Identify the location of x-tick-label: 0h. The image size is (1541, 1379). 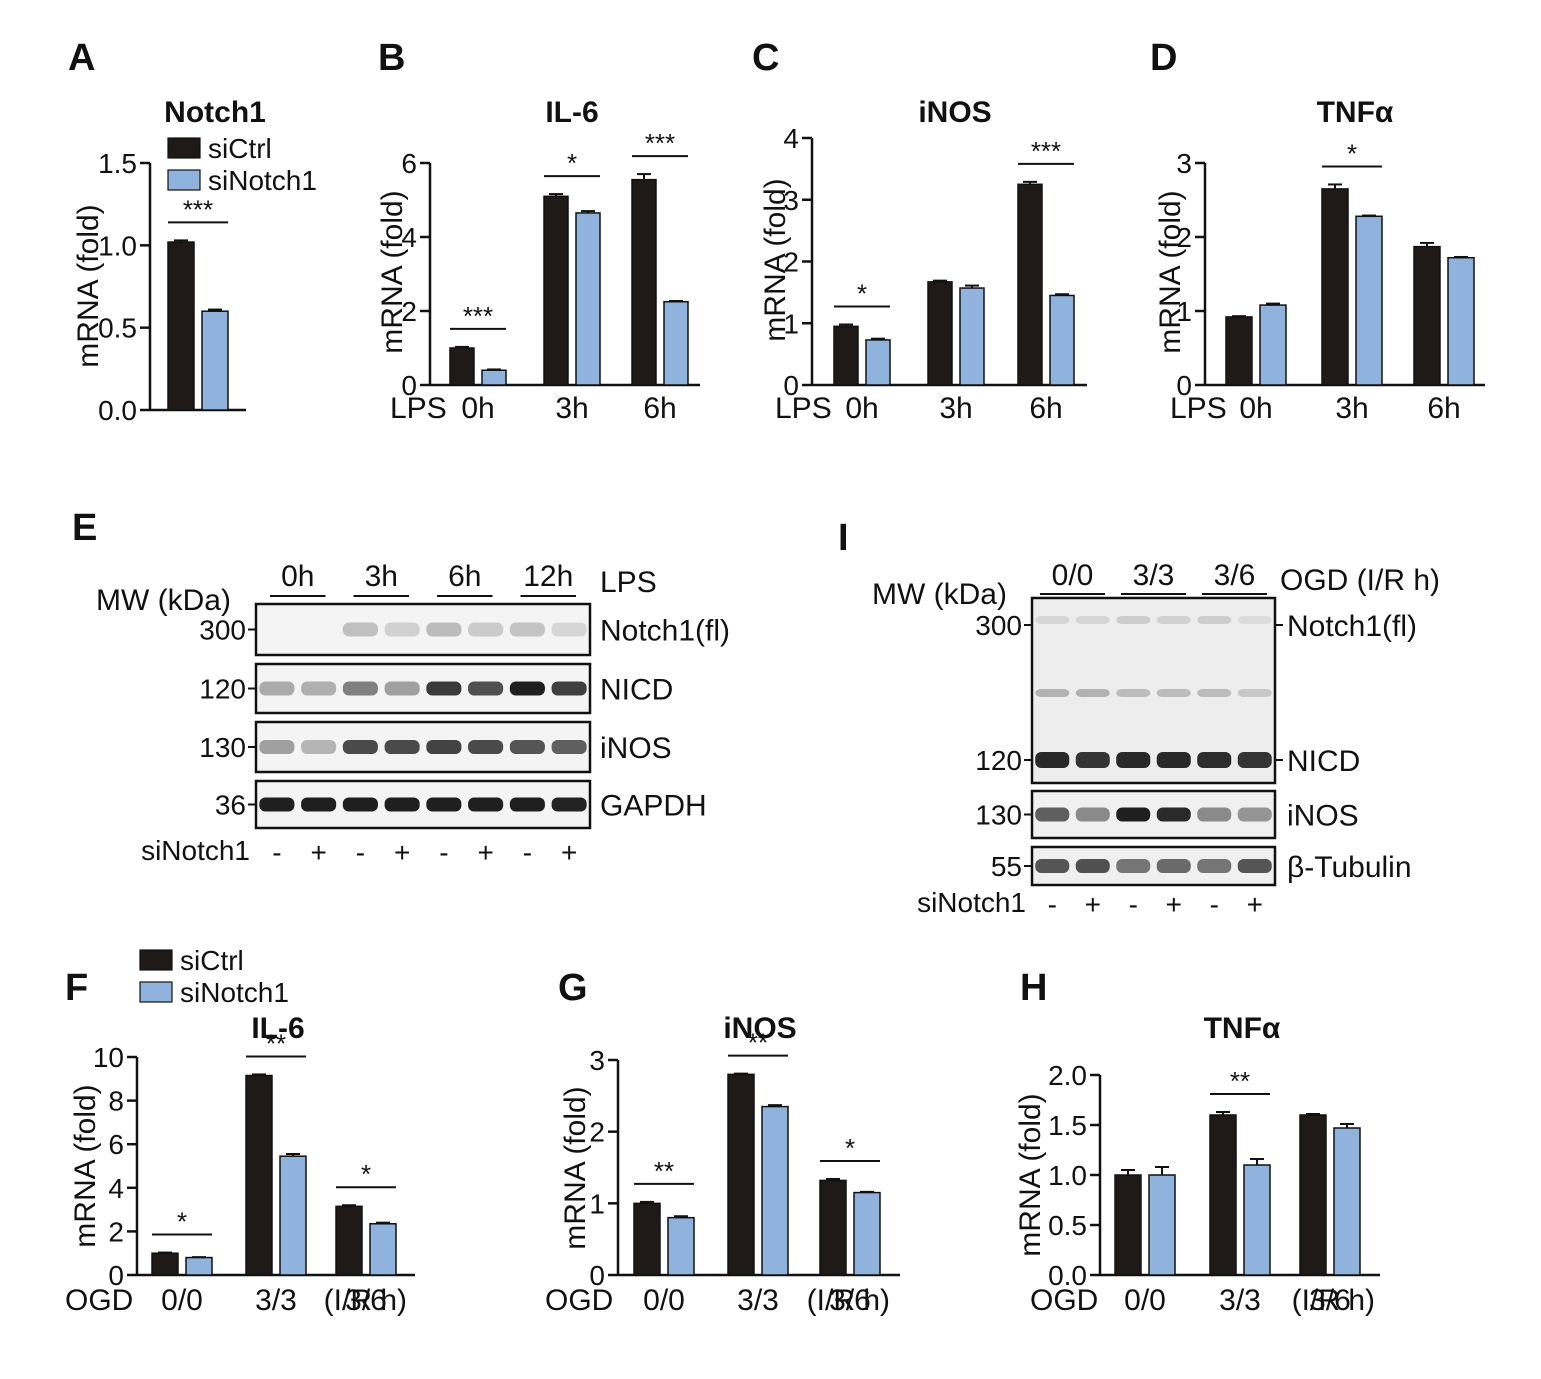
(477, 408).